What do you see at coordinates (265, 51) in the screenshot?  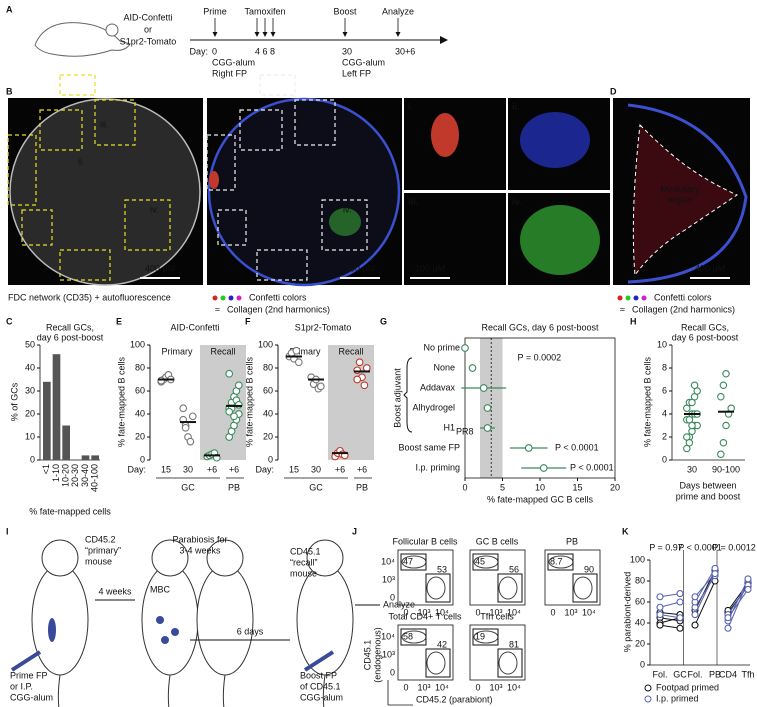 I see `label: 4 6 8` at bounding box center [265, 51].